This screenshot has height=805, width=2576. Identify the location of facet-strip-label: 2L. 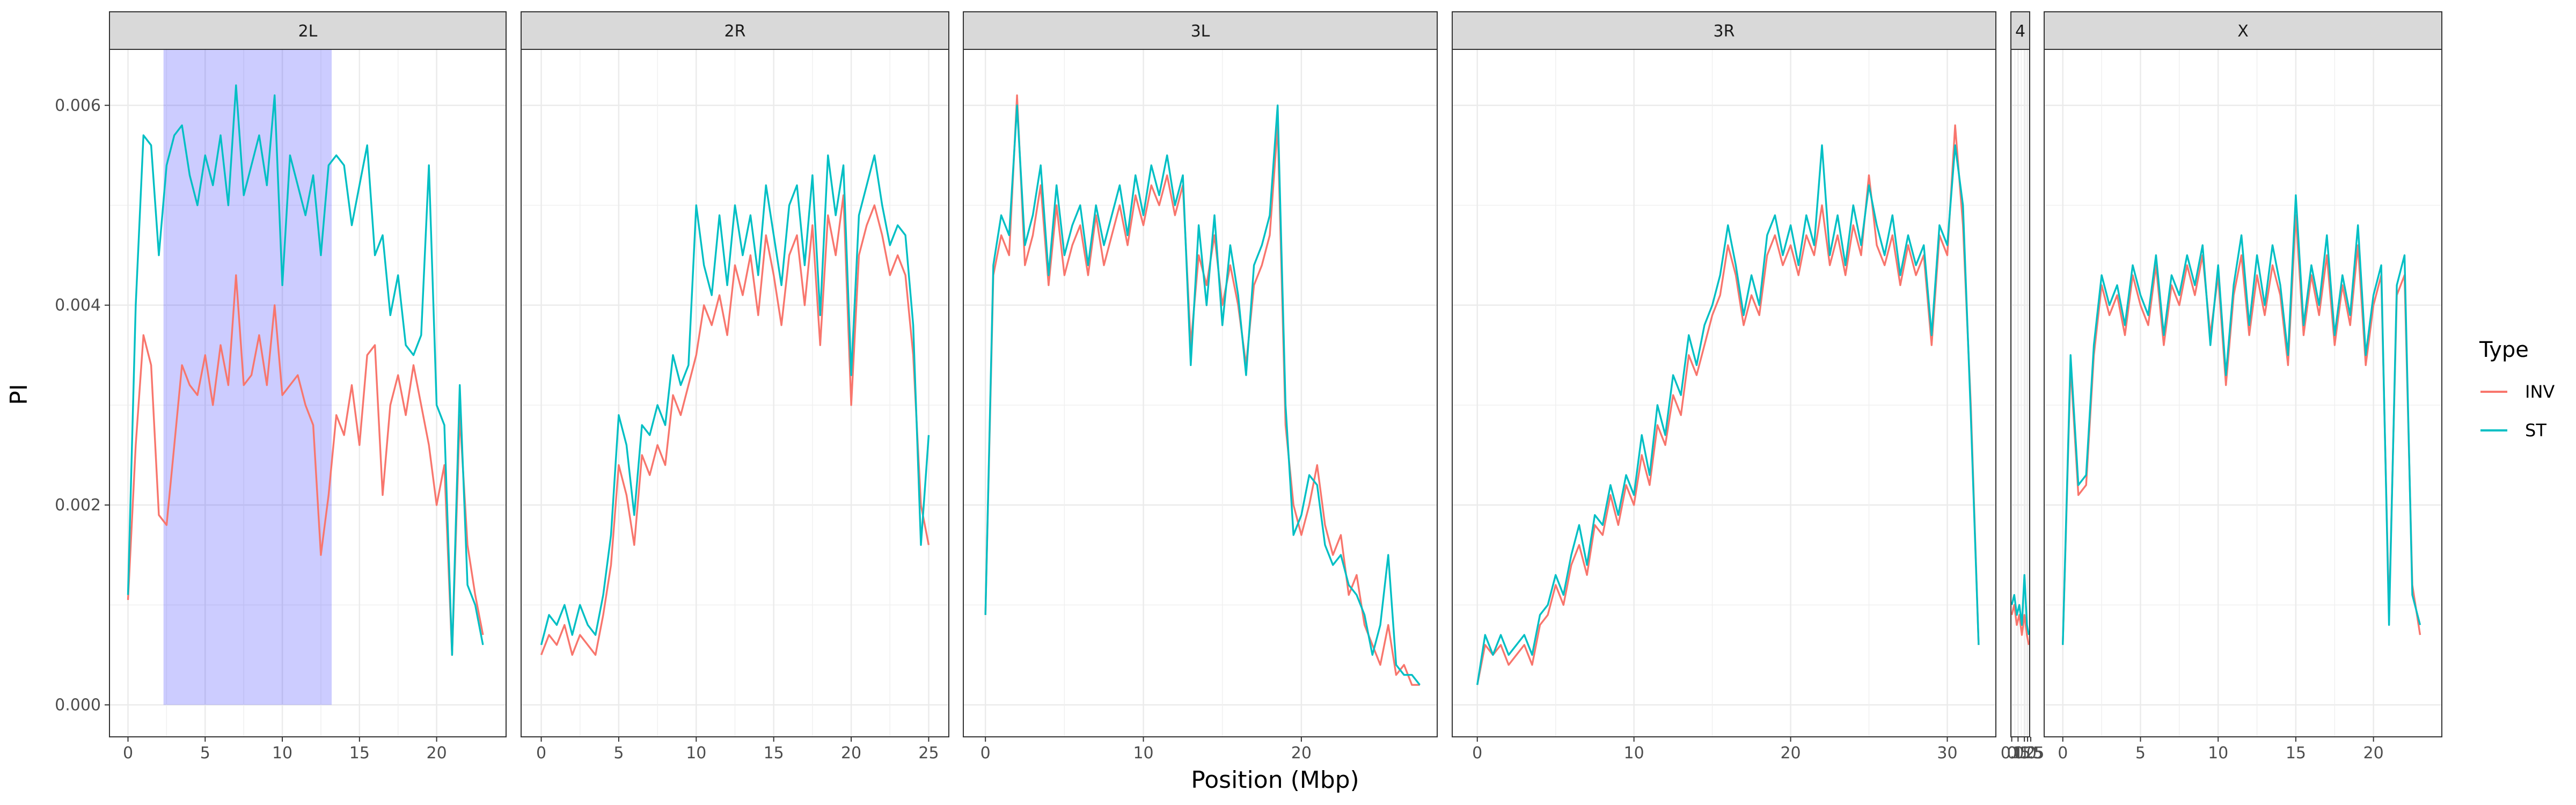
(308, 31).